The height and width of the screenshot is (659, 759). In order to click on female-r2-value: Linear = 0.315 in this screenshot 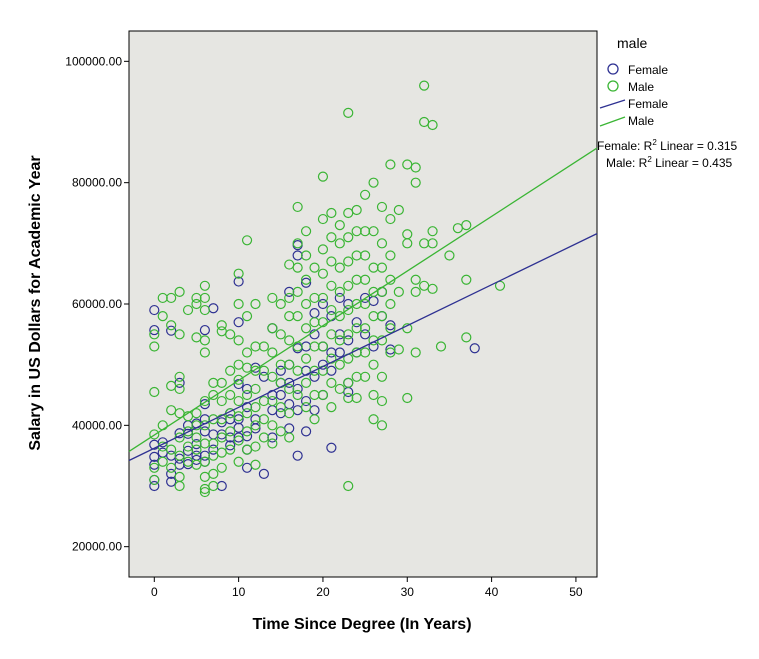, I will do `click(697, 146)`.